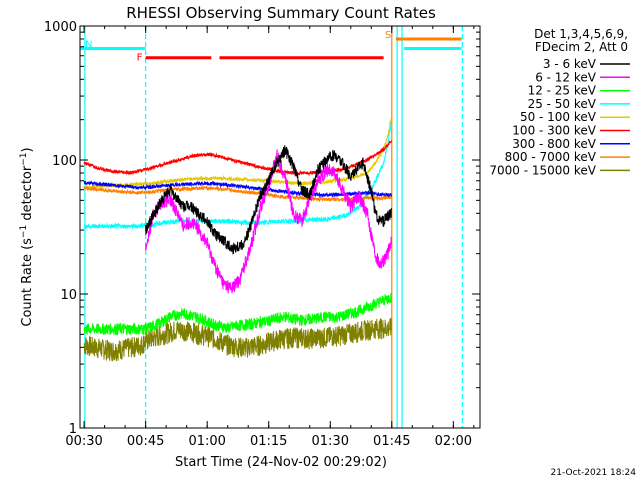 The height and width of the screenshot is (480, 640). Describe the element at coordinates (237, 158) in the screenshot. I see `series-line-100-300-kev` at that location.